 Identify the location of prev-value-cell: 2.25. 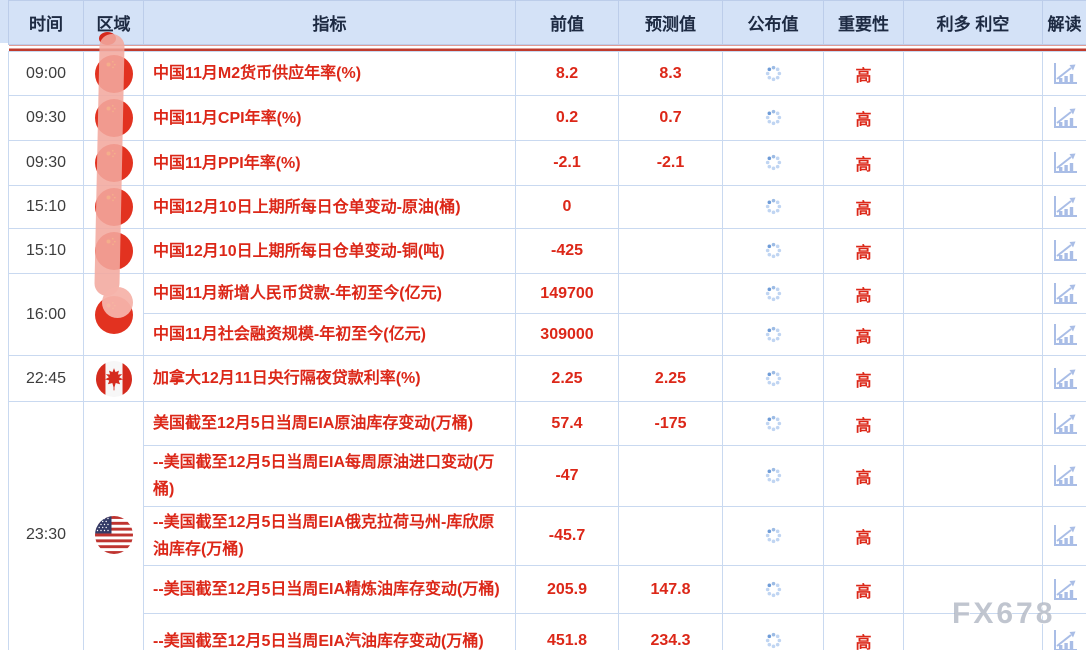
(567, 378).